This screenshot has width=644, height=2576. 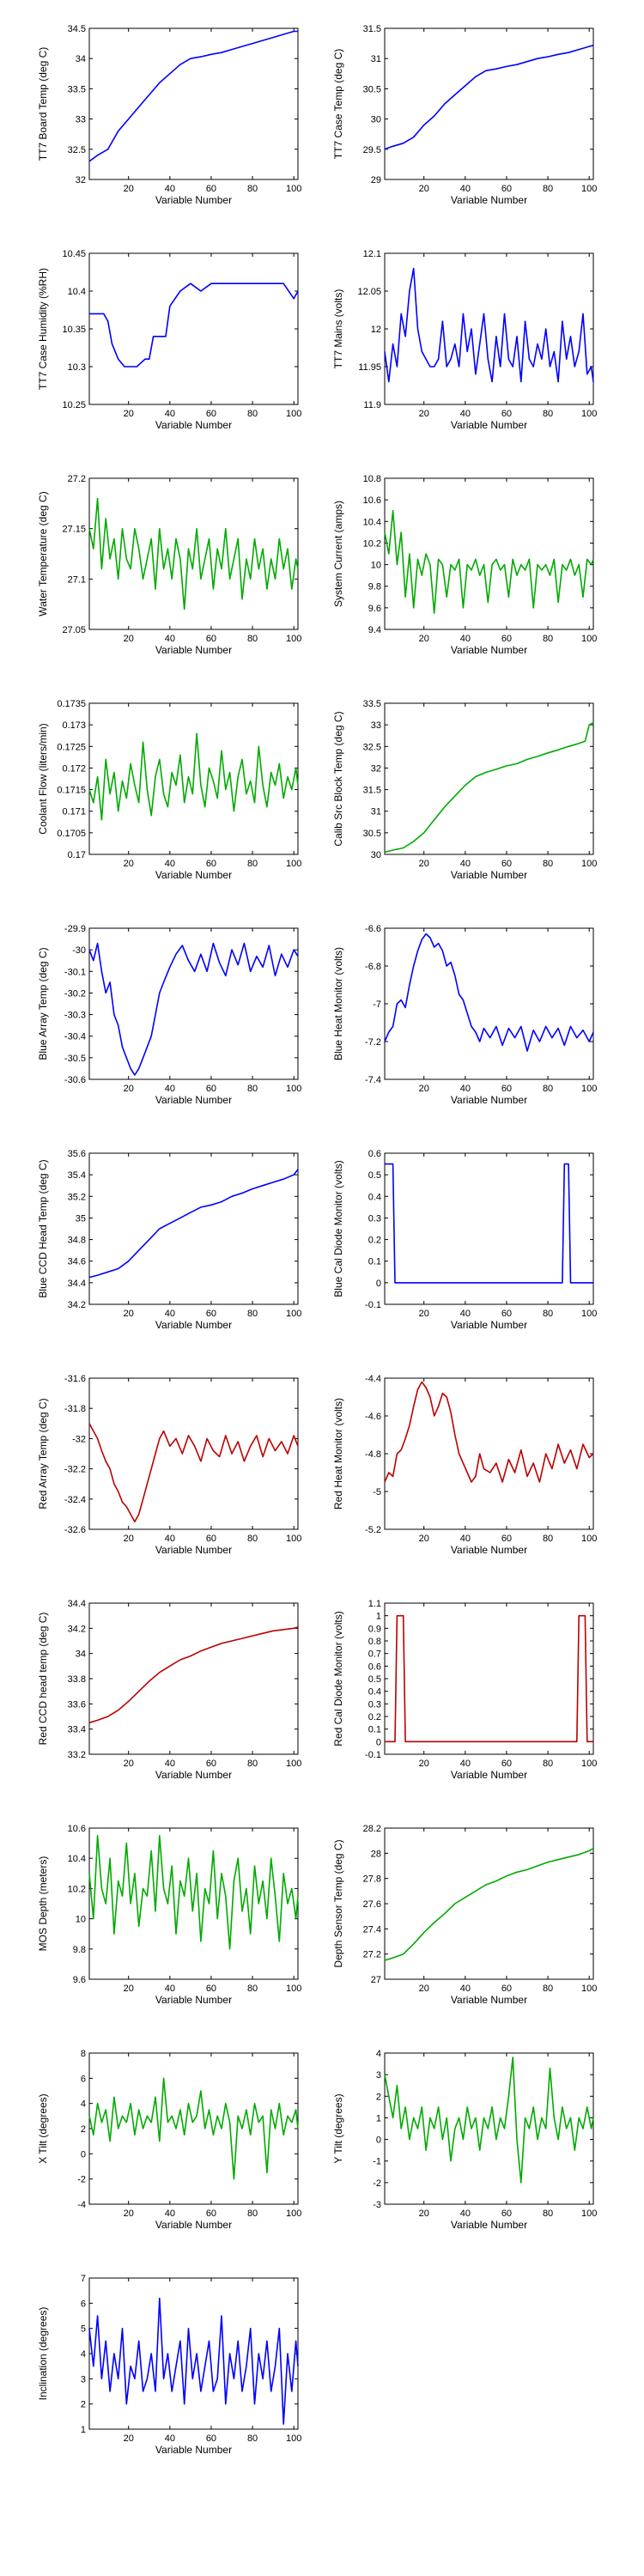 I want to click on y-tick-label: 28.2, so click(x=372, y=1829).